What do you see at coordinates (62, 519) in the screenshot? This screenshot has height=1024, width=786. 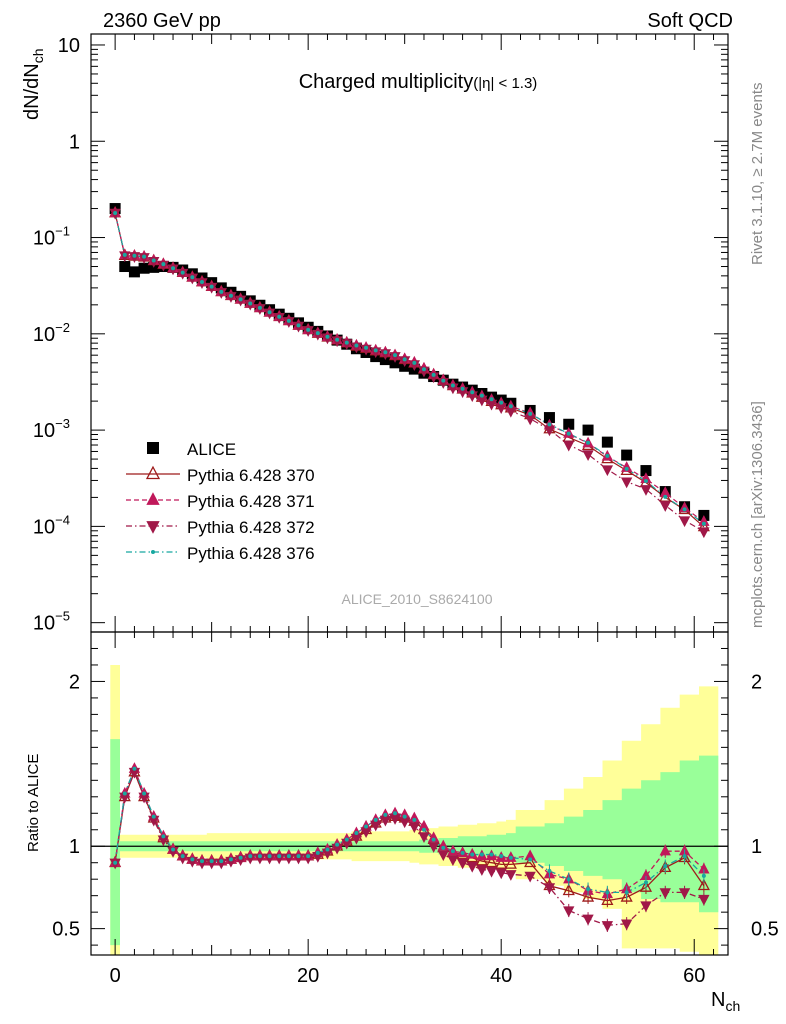 I see `y-tick-label-exp: −4` at bounding box center [62, 519].